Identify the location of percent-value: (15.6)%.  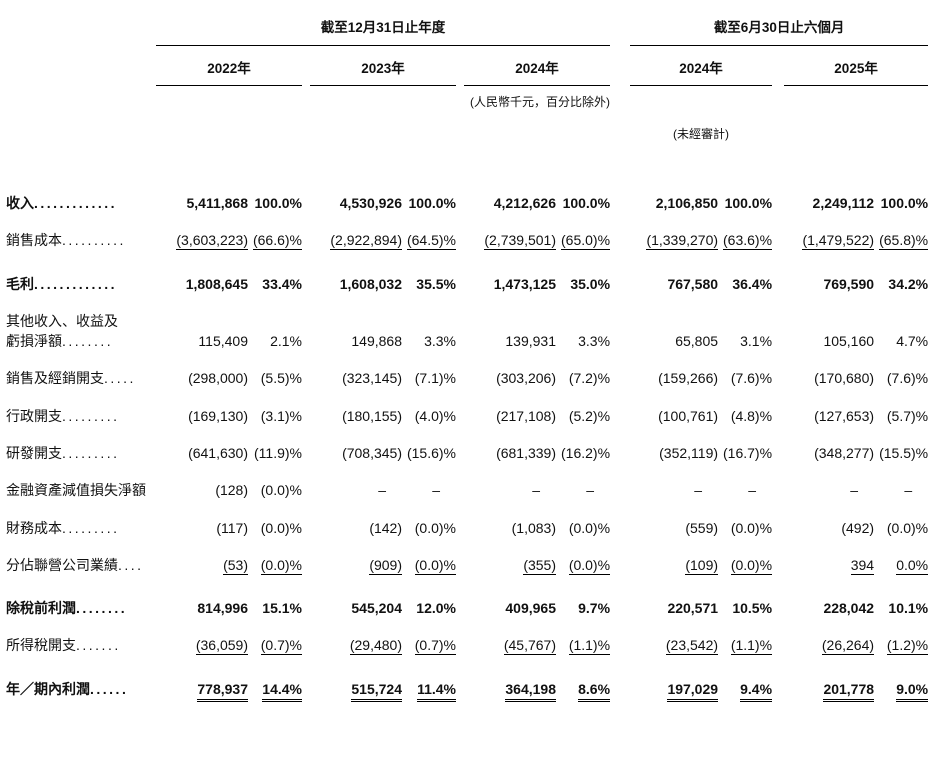
(431, 452).